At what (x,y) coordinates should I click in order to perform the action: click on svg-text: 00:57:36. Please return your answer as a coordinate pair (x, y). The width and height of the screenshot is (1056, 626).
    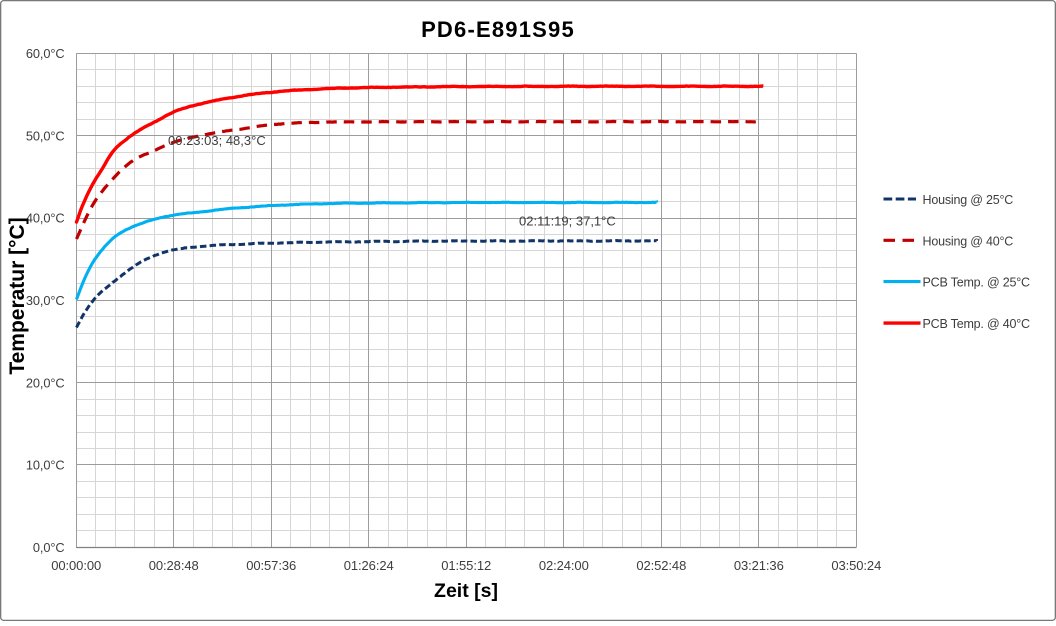
    Looking at the image, I should click on (271, 565).